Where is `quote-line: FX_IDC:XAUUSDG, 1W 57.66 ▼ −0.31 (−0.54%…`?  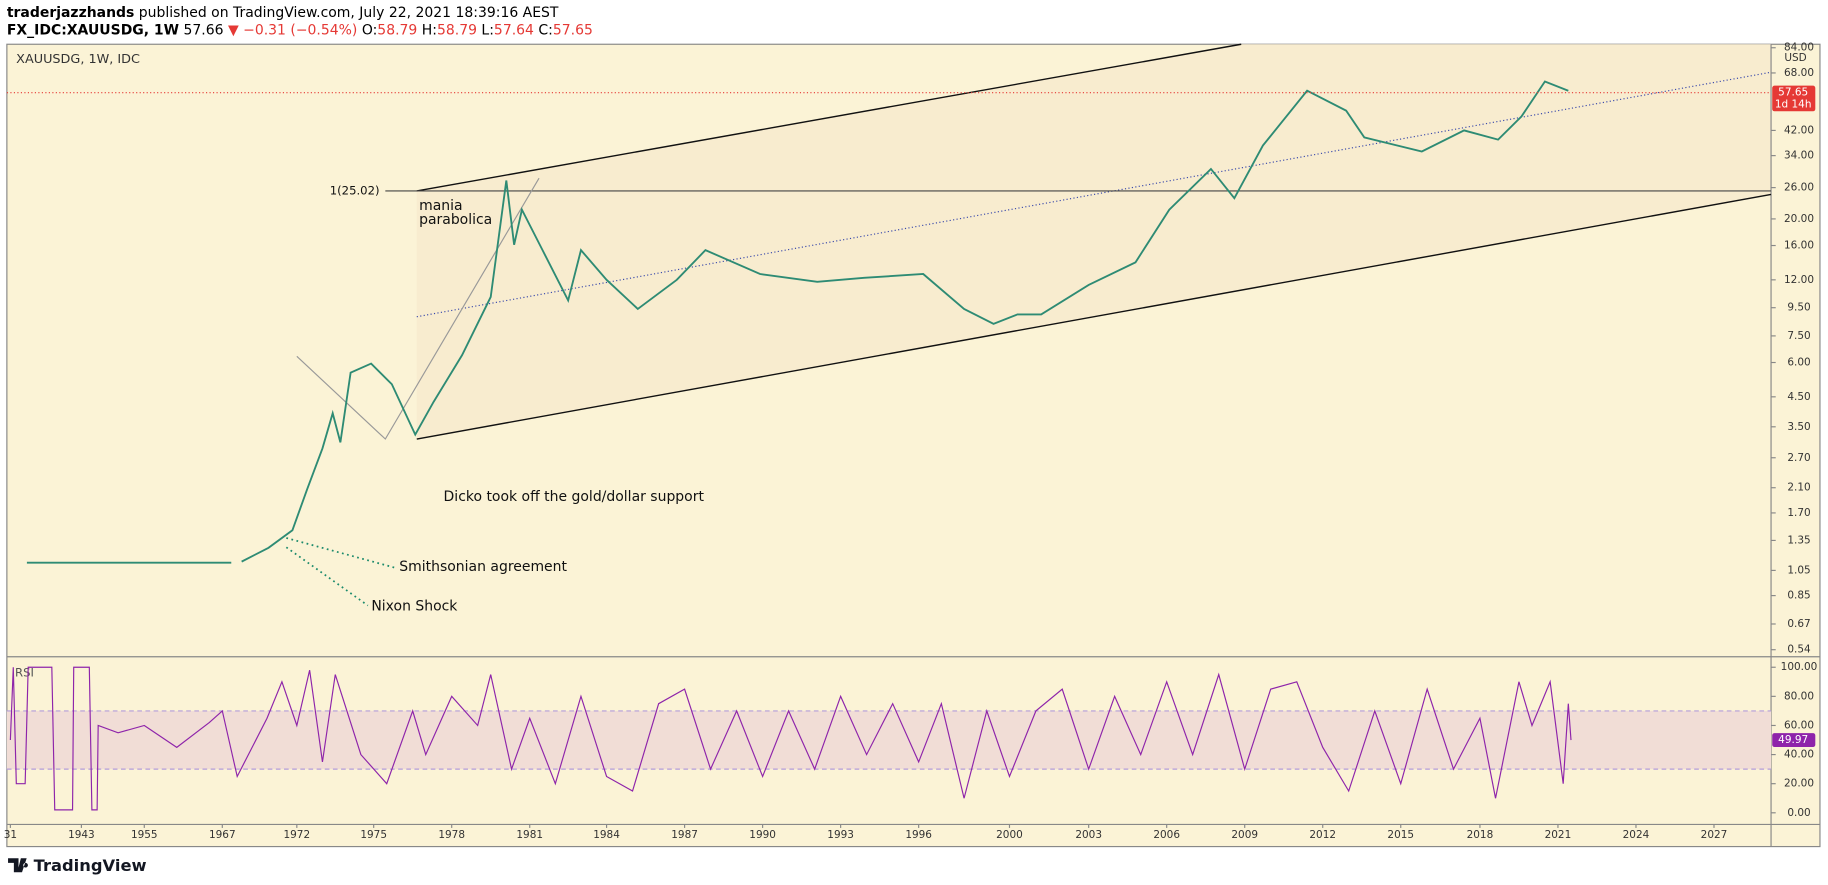 quote-line: FX_IDC:XAUUSDG, 1W 57.66 ▼ −0.31 (−0.54%… is located at coordinates (300, 30).